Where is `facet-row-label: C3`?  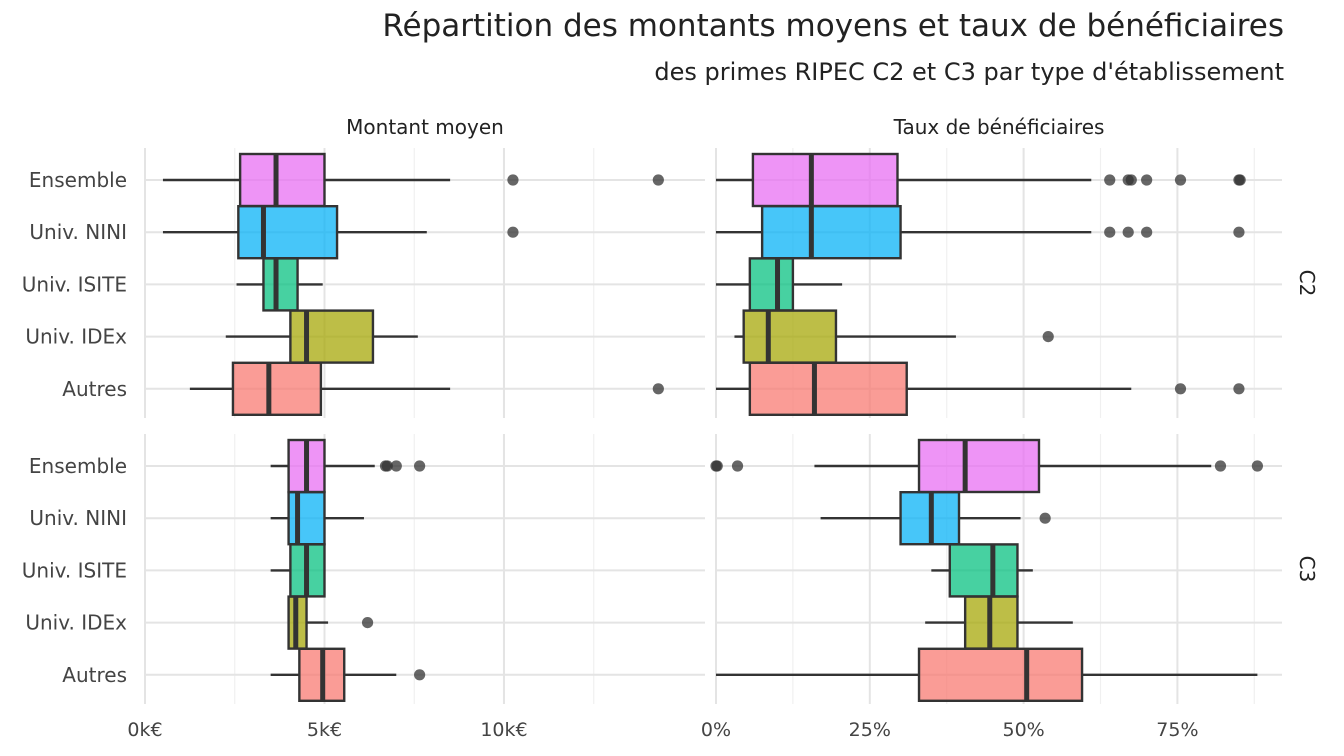
facet-row-label: C3 is located at coordinates (1307, 569).